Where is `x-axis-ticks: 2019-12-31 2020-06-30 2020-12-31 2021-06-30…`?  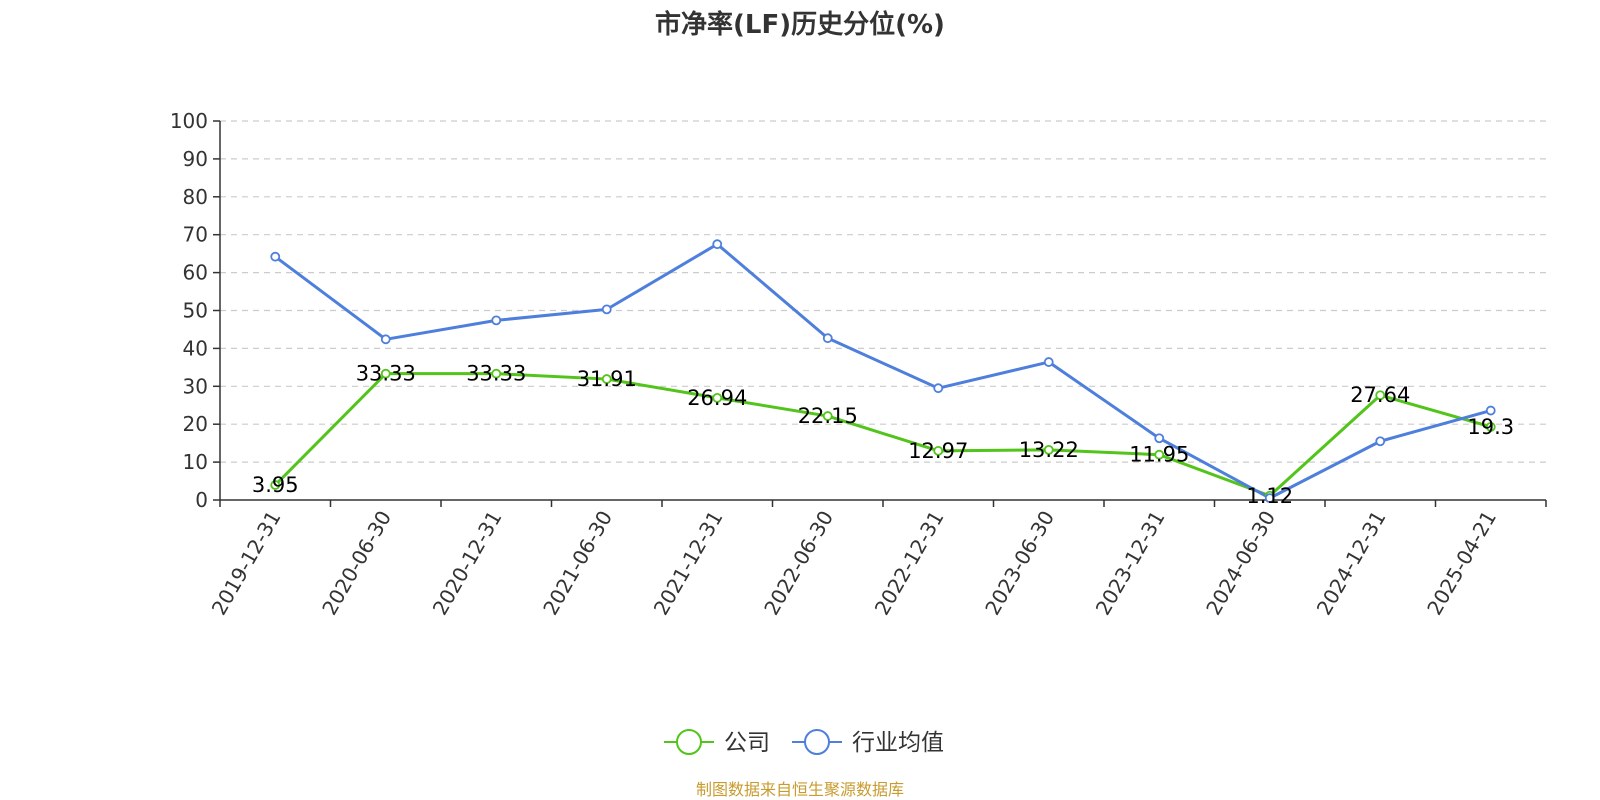 x-axis-ticks: 2019-12-31 2020-06-30 2020-12-31 2021-06-30… is located at coordinates (877, 560).